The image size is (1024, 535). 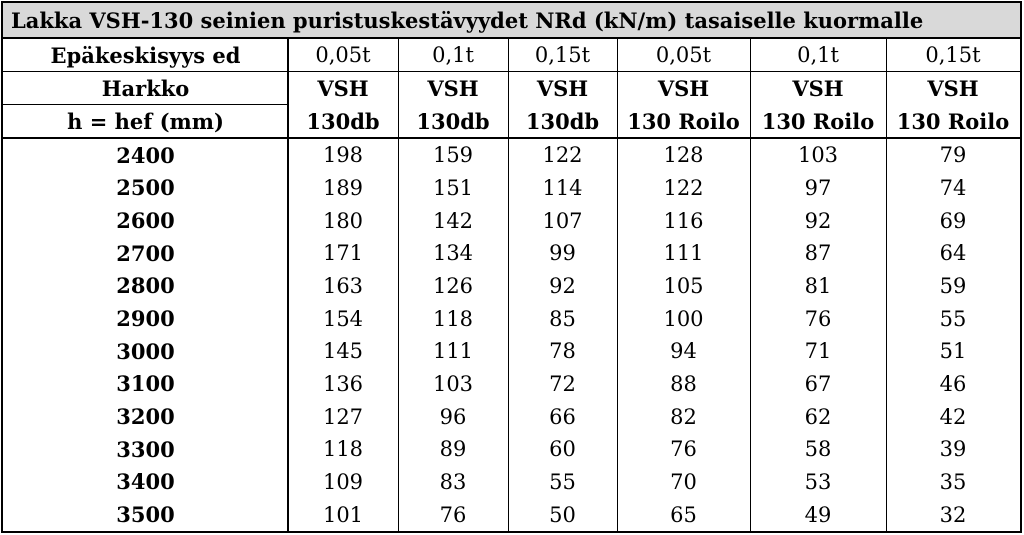 I want to click on table-cell: 65, so click(x=683, y=514).